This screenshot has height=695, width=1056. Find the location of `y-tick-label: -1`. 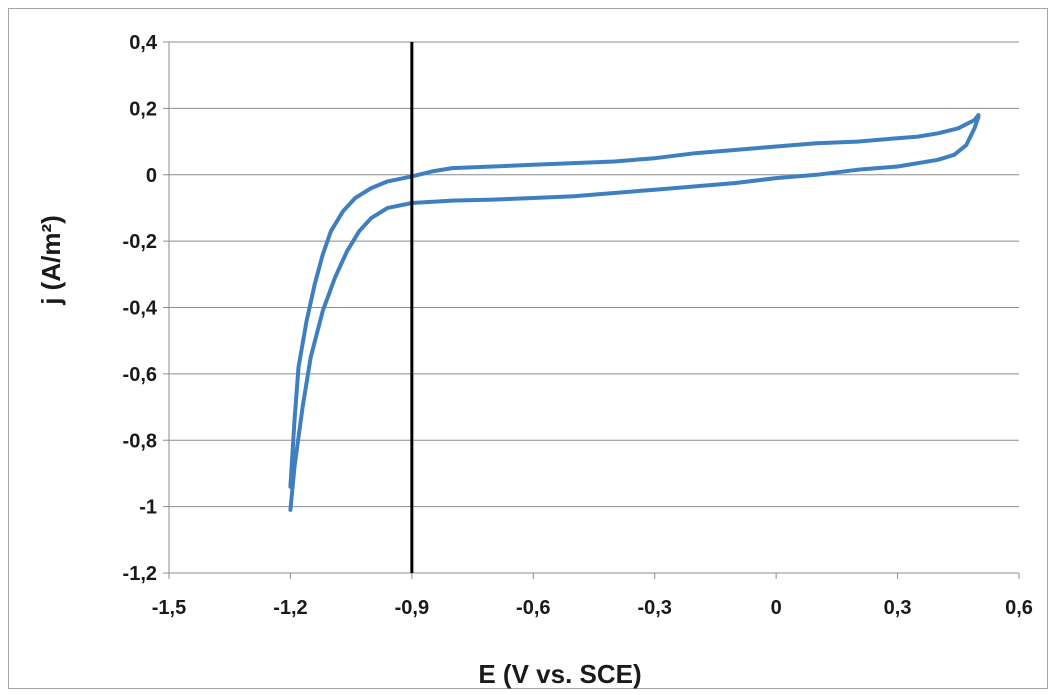

y-tick-label: -1 is located at coordinates (148, 508).